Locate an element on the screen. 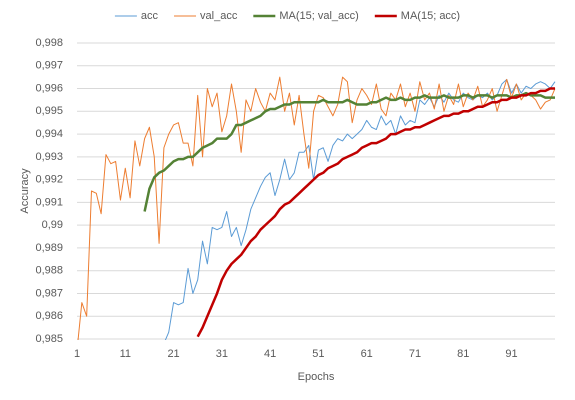 The width and height of the screenshot is (575, 400). legend-item: MA(15; acc) is located at coordinates (417, 16).